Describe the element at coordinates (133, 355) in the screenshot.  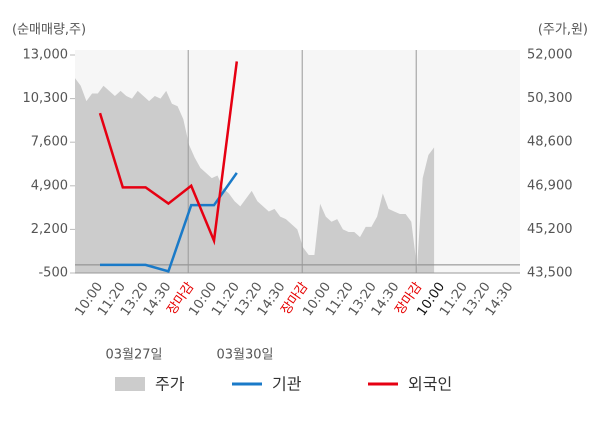
I see `date-label: 03월27일` at that location.